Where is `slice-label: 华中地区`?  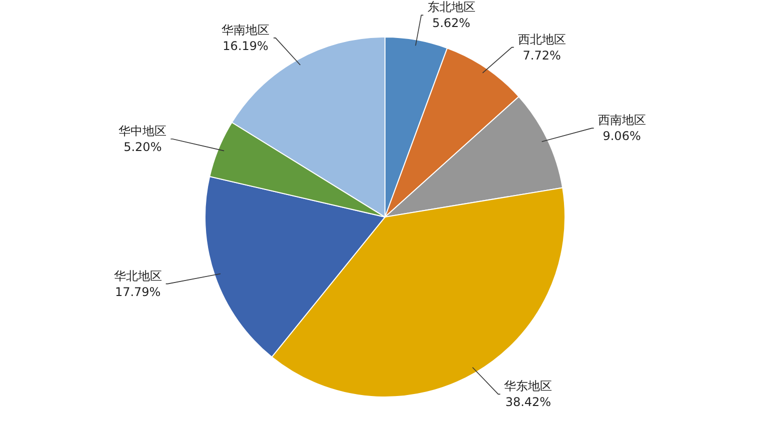
slice-label: 华中地区 is located at coordinates (142, 131).